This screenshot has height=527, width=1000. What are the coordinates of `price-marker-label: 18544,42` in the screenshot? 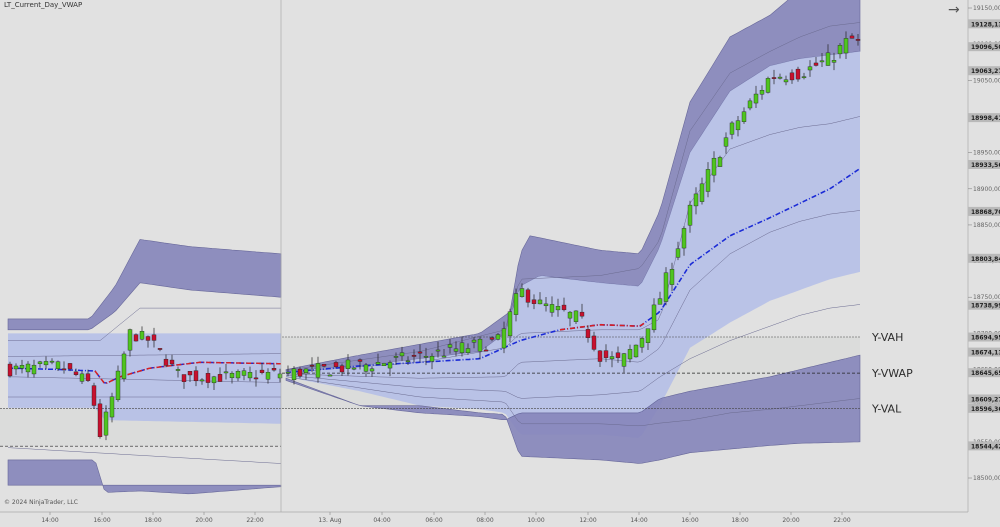 It's located at (985, 446).